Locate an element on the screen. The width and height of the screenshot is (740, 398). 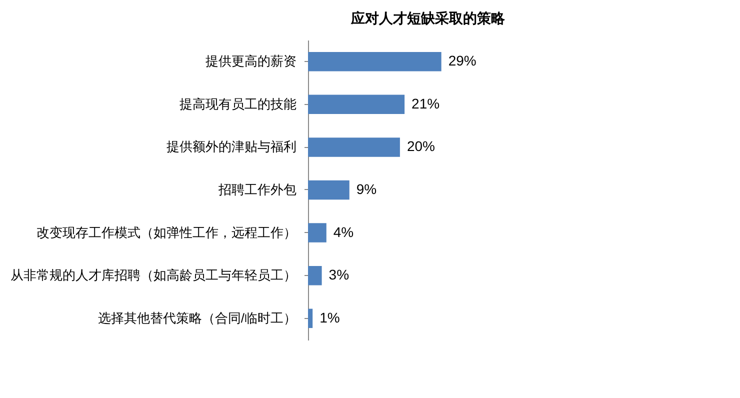
data-label: 29% is located at coordinates (462, 60).